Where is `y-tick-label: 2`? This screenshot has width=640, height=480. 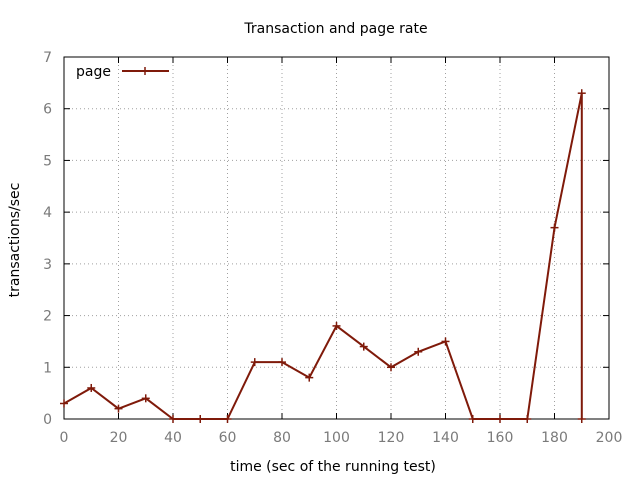 y-tick-label: 2 is located at coordinates (47, 317).